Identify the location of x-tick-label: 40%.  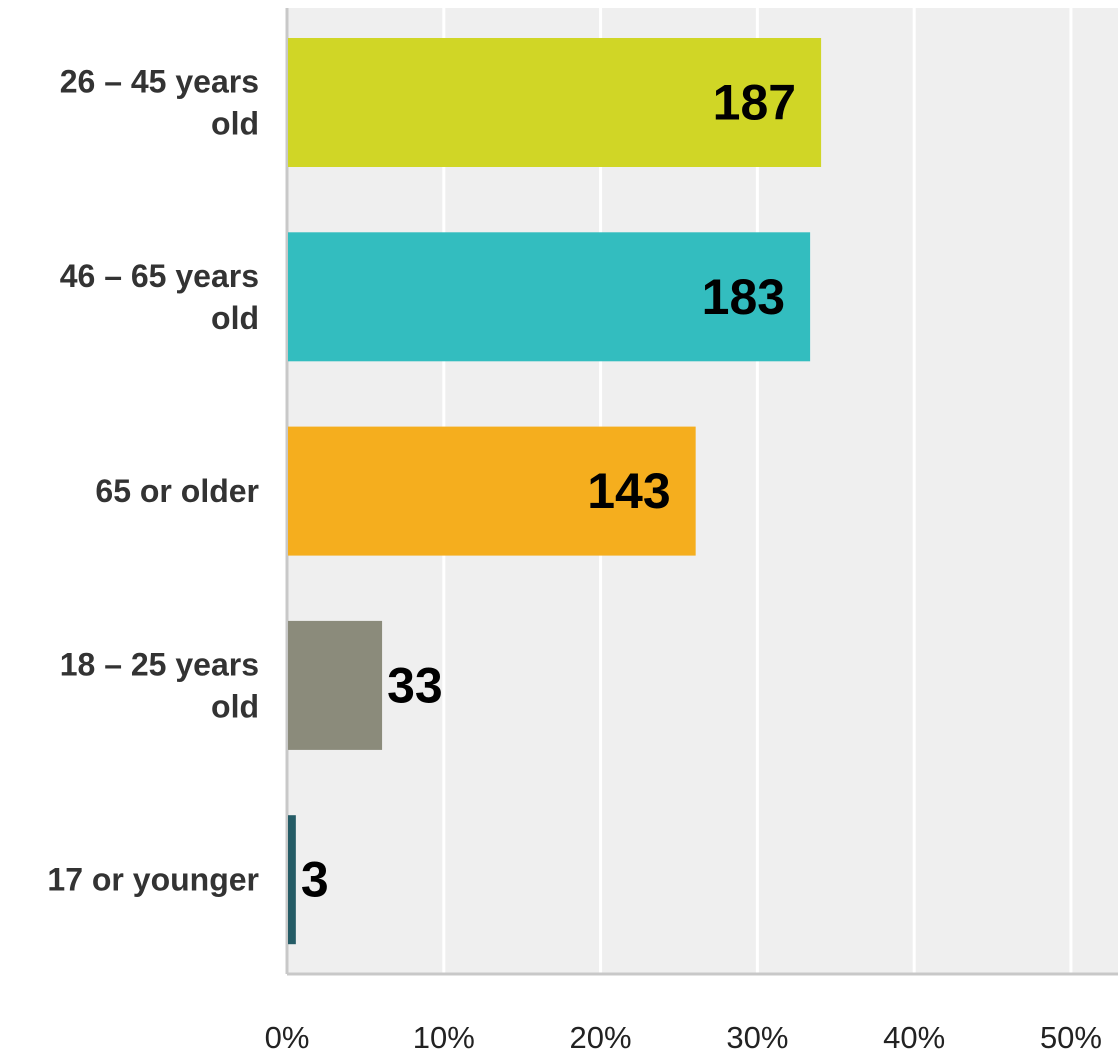
(914, 1035).